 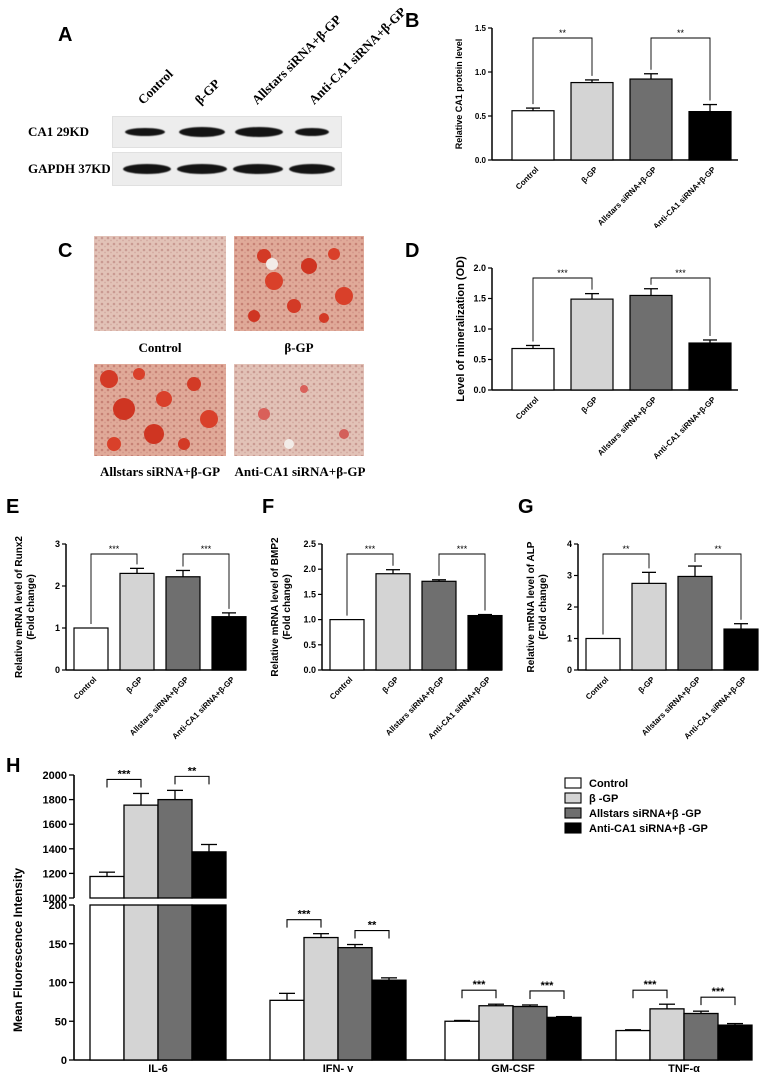 What do you see at coordinates (481, 28) in the screenshot?
I see `y-tick-label: 1.5` at bounding box center [481, 28].